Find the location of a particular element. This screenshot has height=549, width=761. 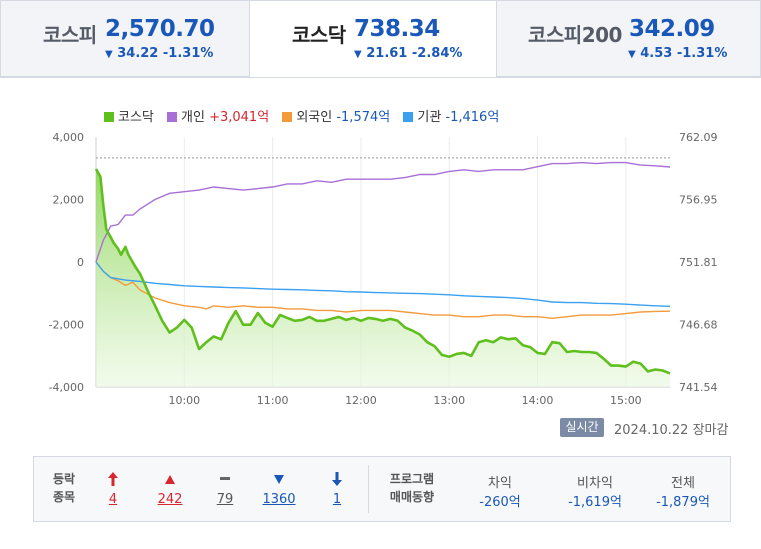

left-axis-tick-label: 2,000 is located at coordinates (69, 200).